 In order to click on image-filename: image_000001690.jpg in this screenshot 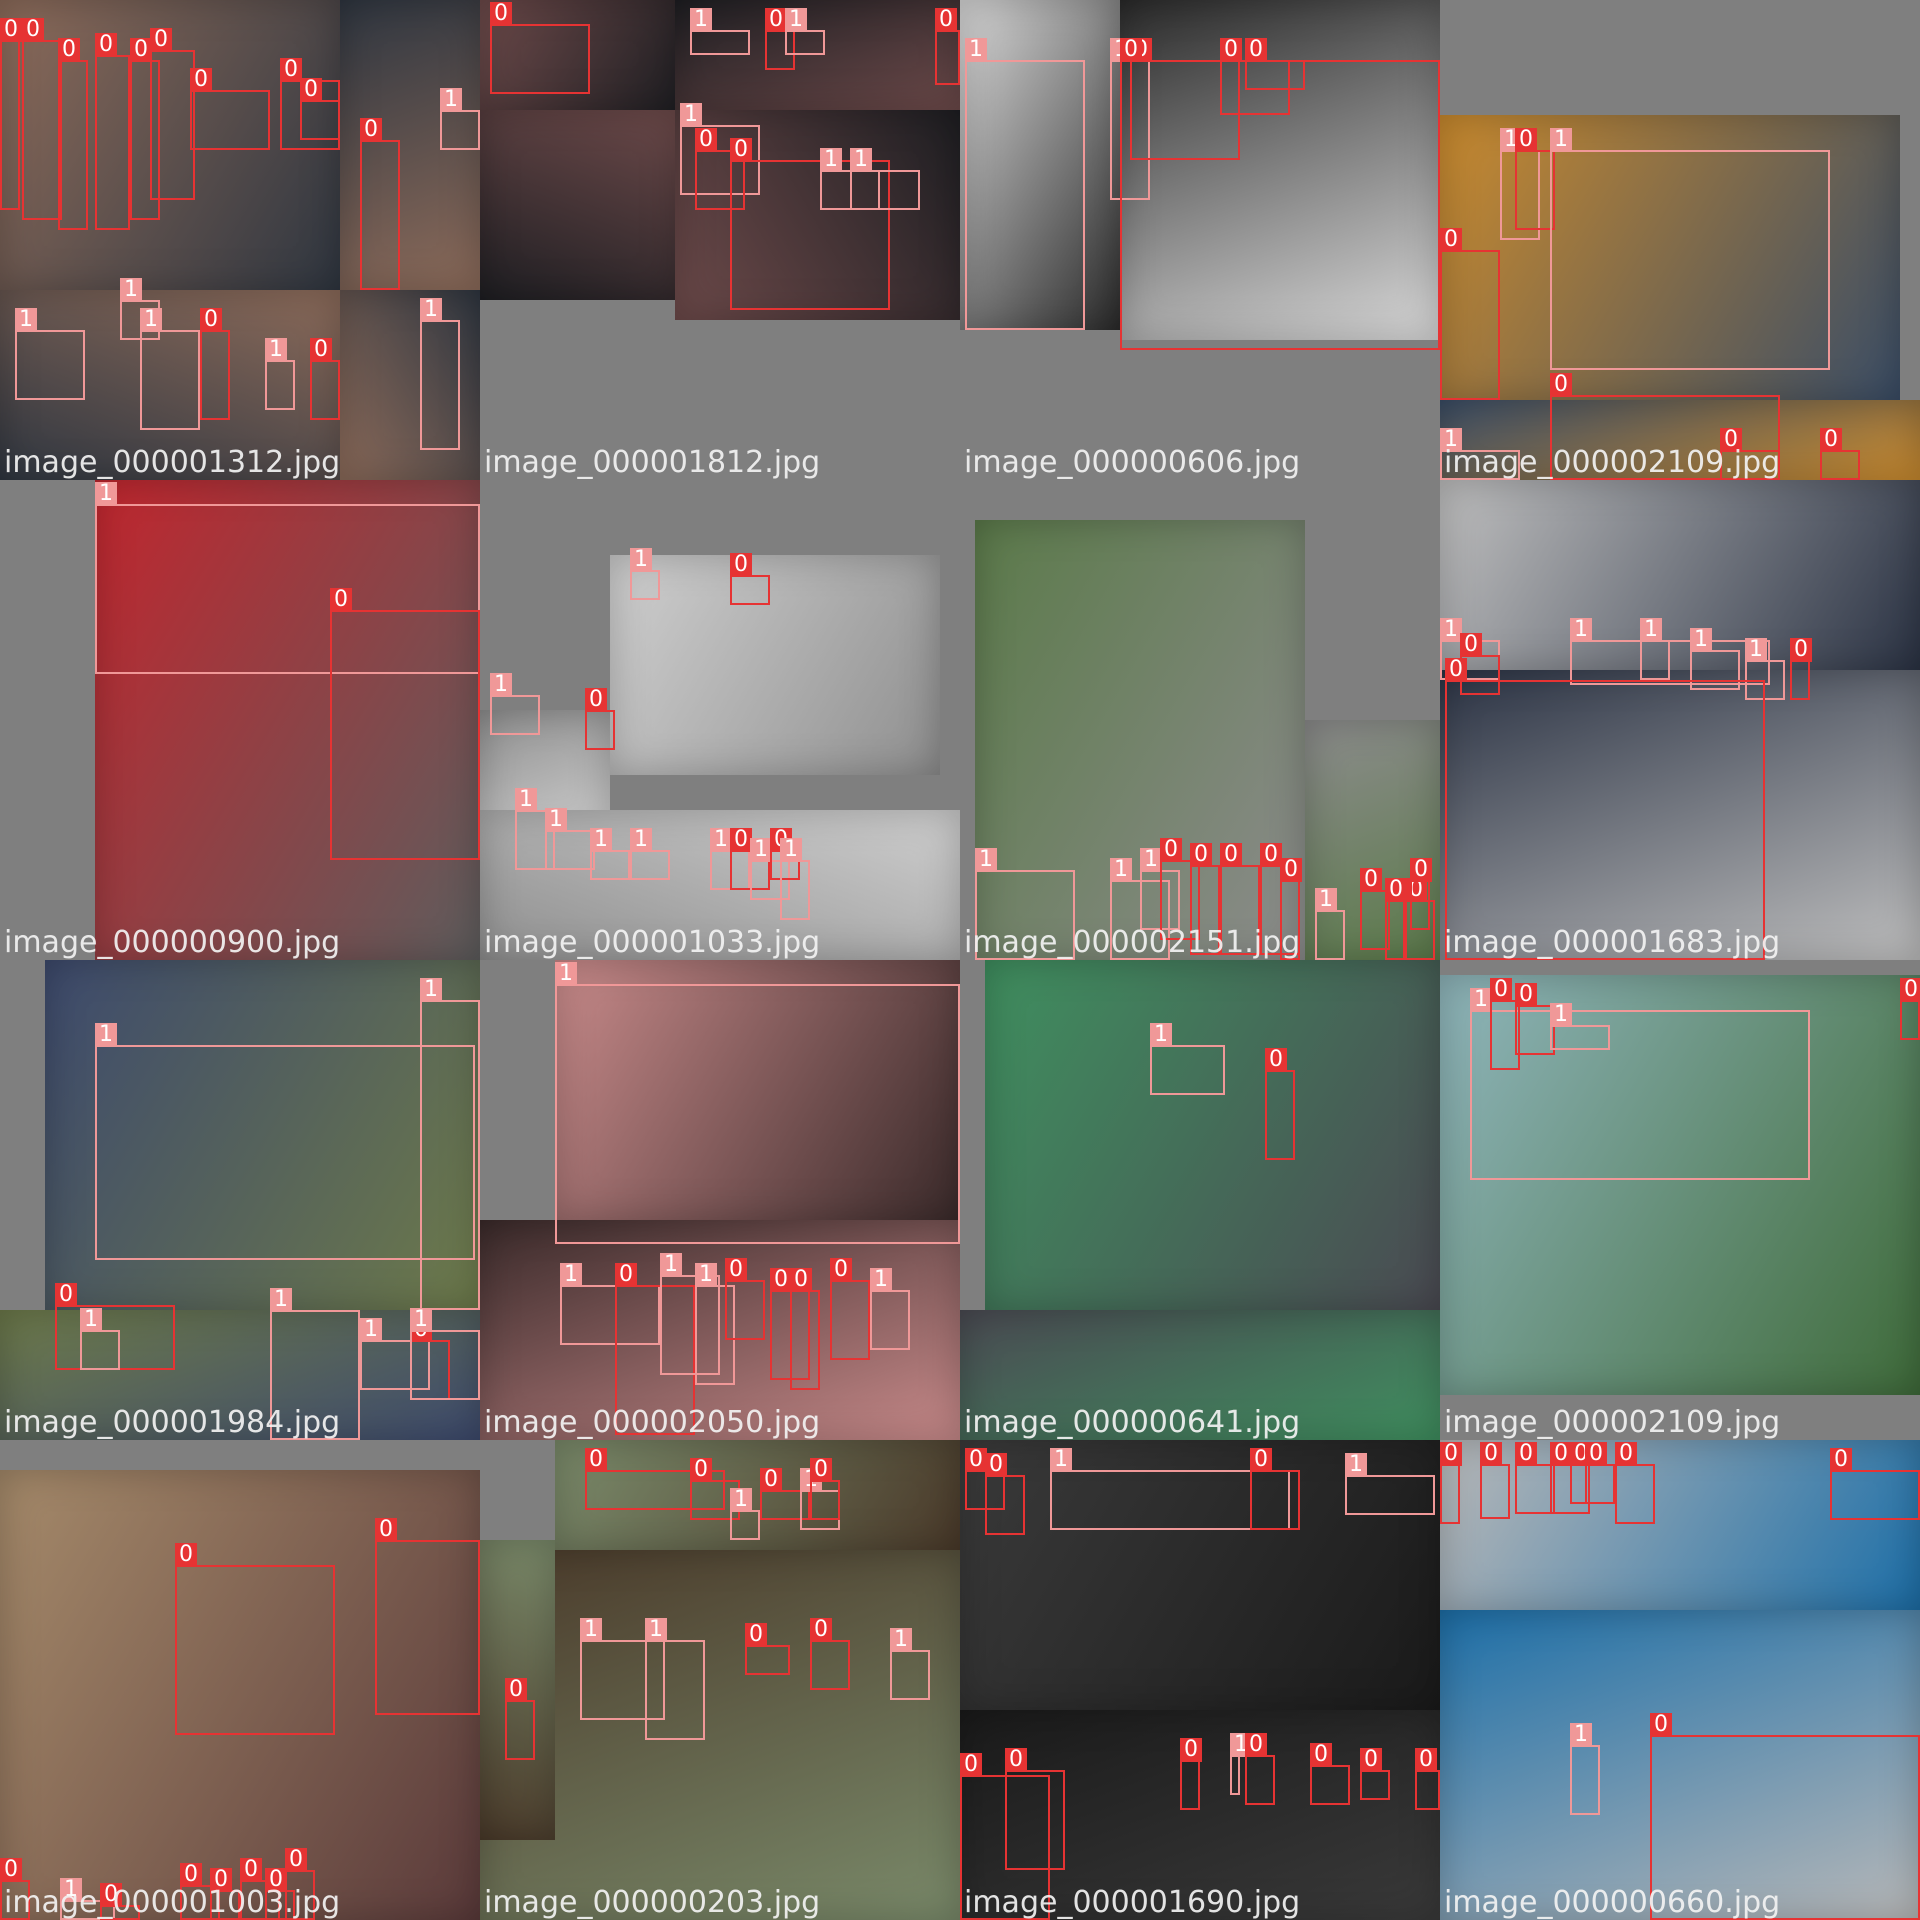, I will do `click(1132, 1902)`.